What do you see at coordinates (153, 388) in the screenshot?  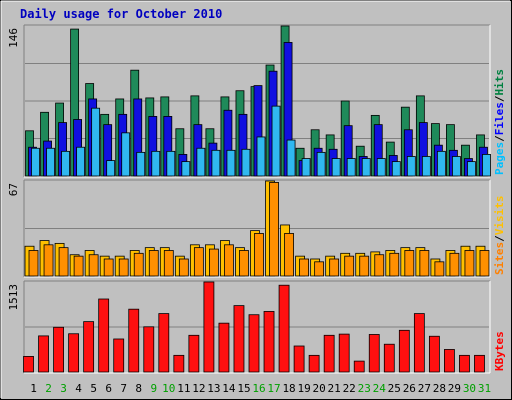 I see `x-tick-label: 9` at bounding box center [153, 388].